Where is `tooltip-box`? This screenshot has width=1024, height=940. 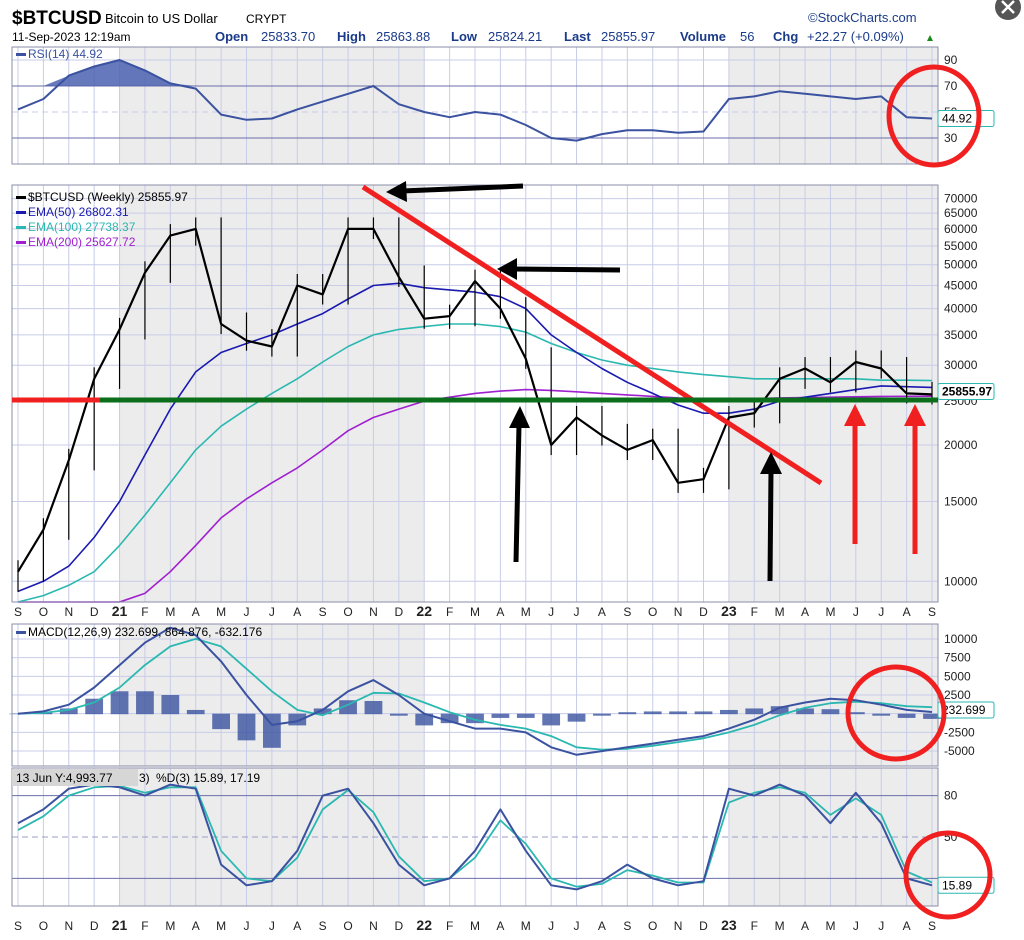 tooltip-box is located at coordinates (75, 777).